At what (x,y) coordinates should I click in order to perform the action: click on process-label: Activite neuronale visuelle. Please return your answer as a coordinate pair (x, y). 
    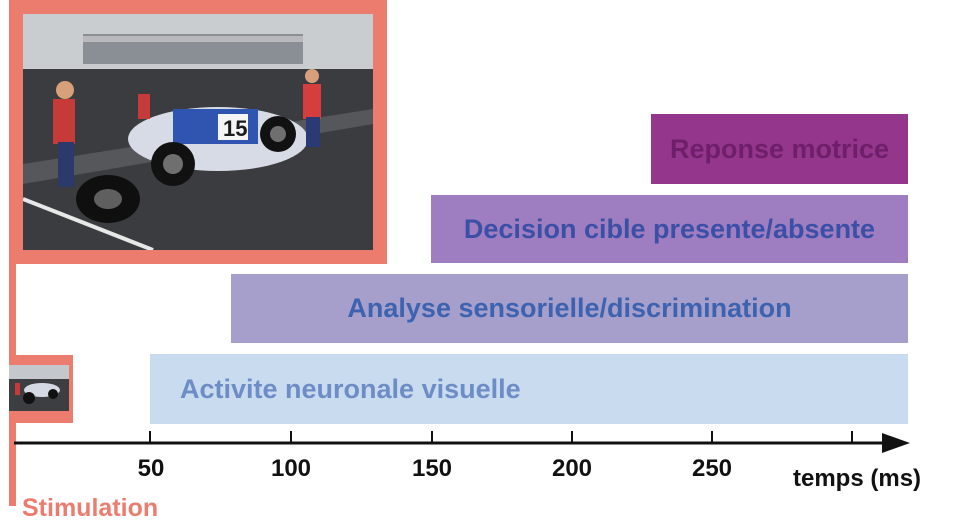
    Looking at the image, I should click on (350, 388).